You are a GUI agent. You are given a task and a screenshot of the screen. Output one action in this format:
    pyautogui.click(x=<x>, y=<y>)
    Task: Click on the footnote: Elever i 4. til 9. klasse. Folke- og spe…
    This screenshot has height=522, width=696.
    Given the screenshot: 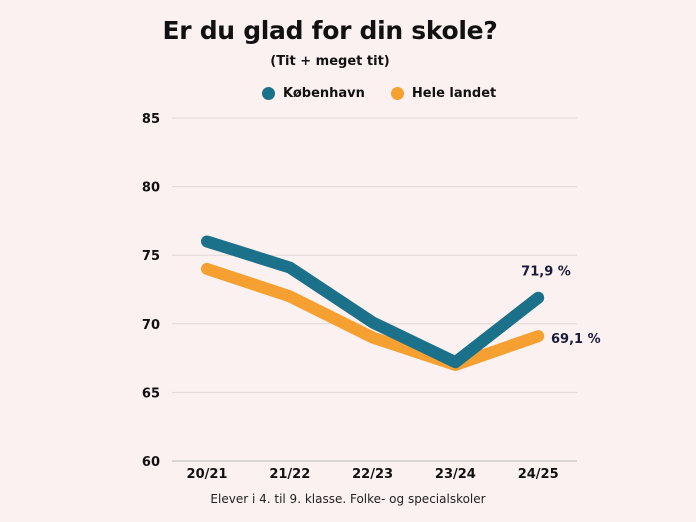 What is the action you would take?
    pyautogui.click(x=348, y=499)
    